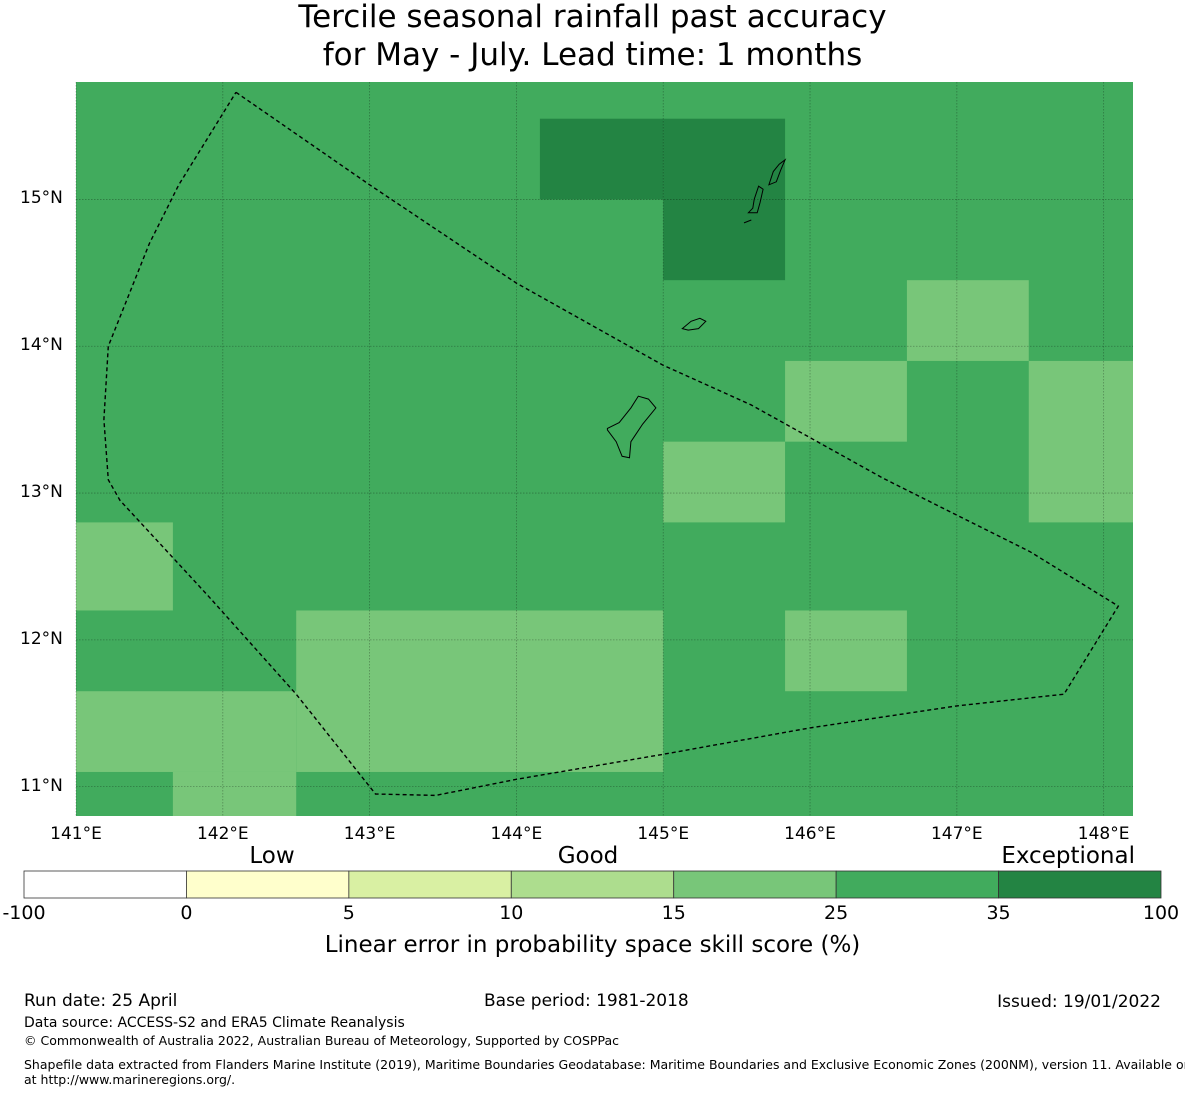  What do you see at coordinates (1161, 913) in the screenshot?
I see `colorbar-tick-label: 100` at bounding box center [1161, 913].